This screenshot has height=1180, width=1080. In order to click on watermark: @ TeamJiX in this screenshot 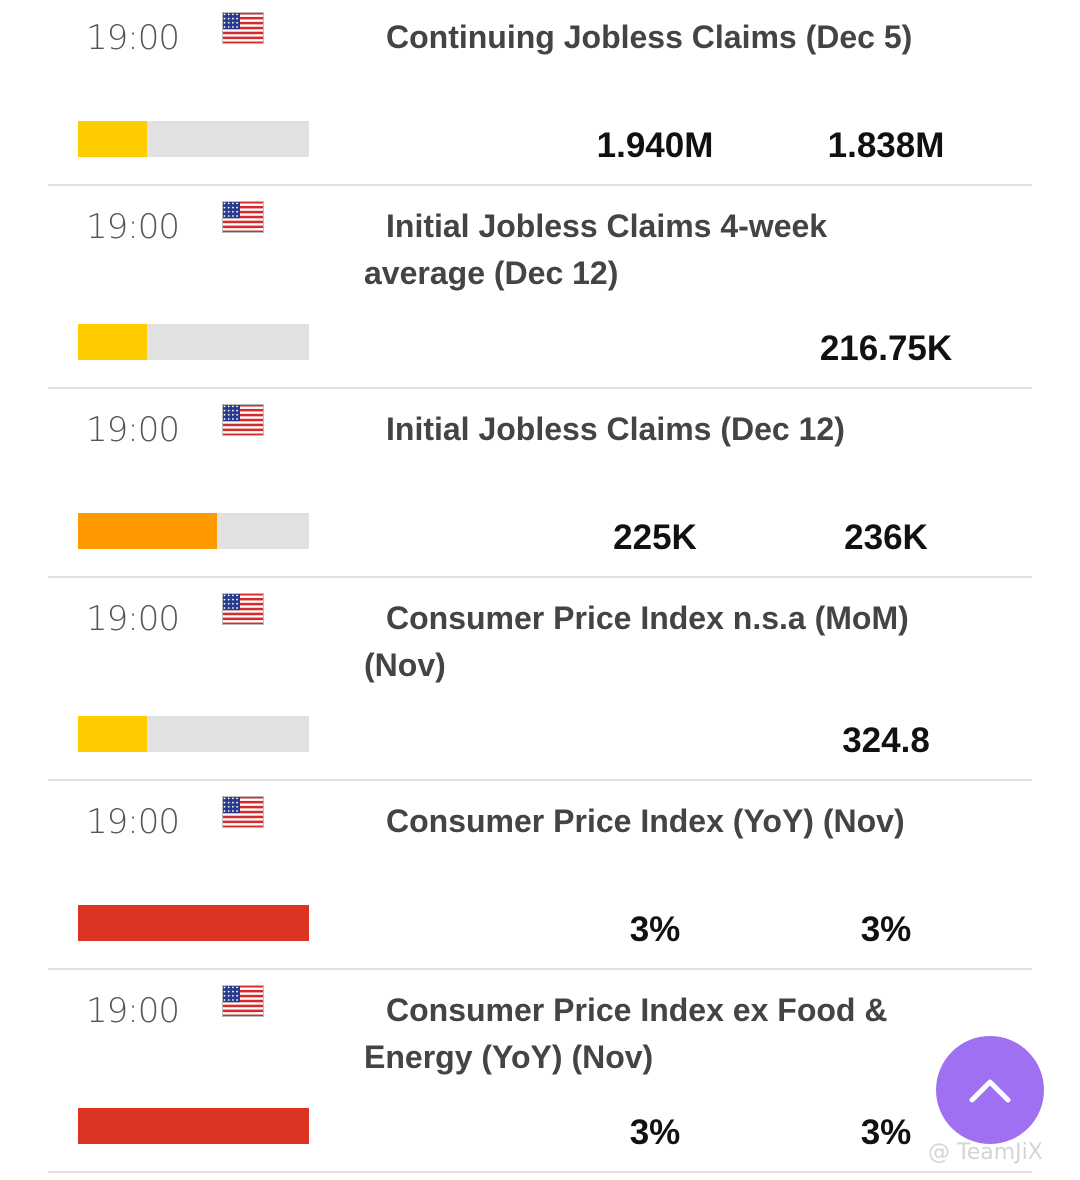, I will do `click(985, 1152)`.